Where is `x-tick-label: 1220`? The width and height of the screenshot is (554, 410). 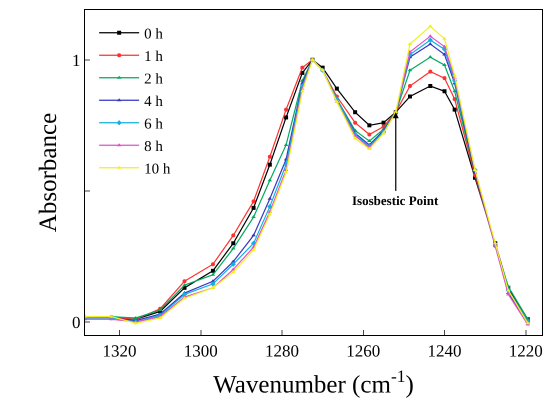 x-tick-label: 1220 is located at coordinates (525, 351).